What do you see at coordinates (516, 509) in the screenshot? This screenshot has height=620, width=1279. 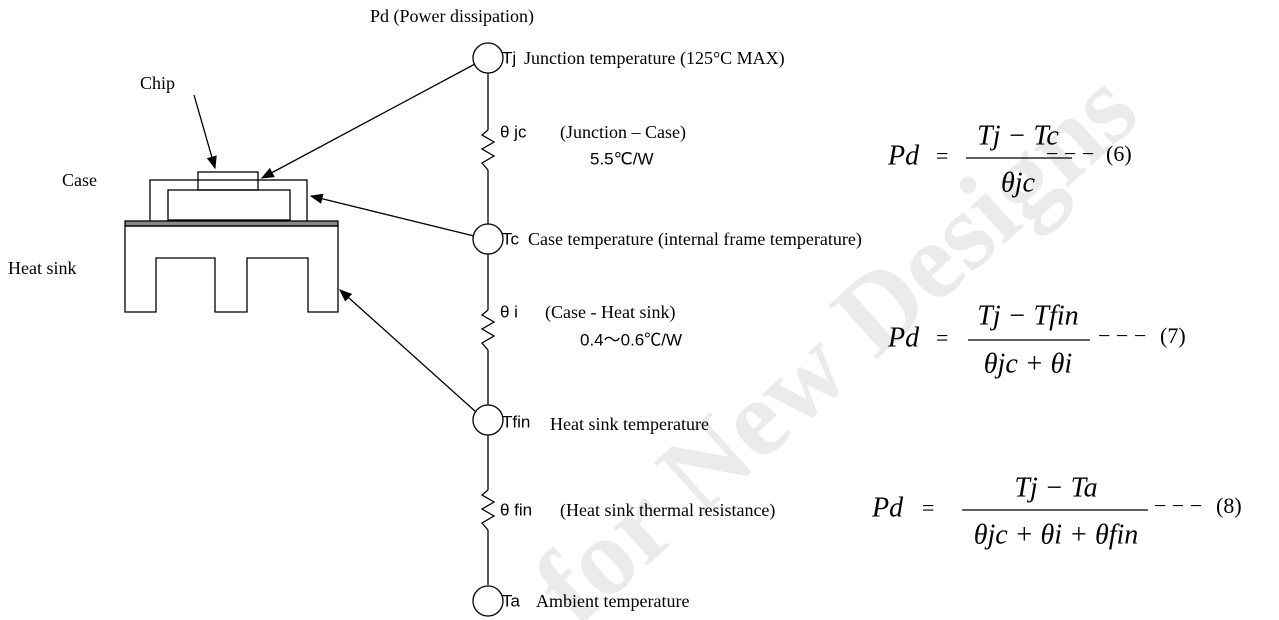 I see `resistor-symbol: θ fin` at bounding box center [516, 509].